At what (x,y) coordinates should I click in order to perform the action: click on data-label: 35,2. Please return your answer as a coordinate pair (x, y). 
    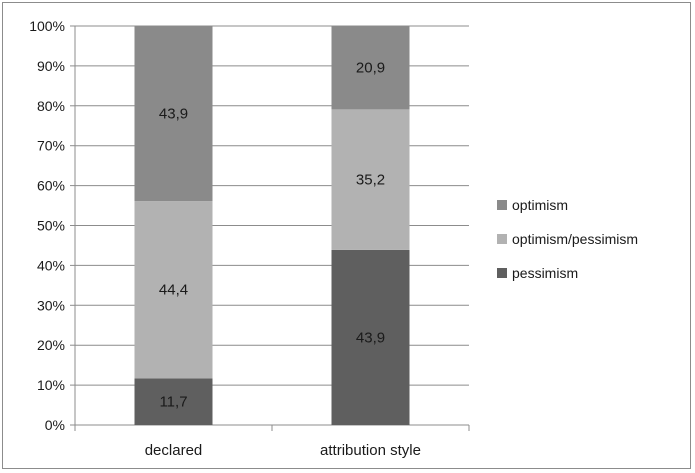
    Looking at the image, I should click on (370, 180).